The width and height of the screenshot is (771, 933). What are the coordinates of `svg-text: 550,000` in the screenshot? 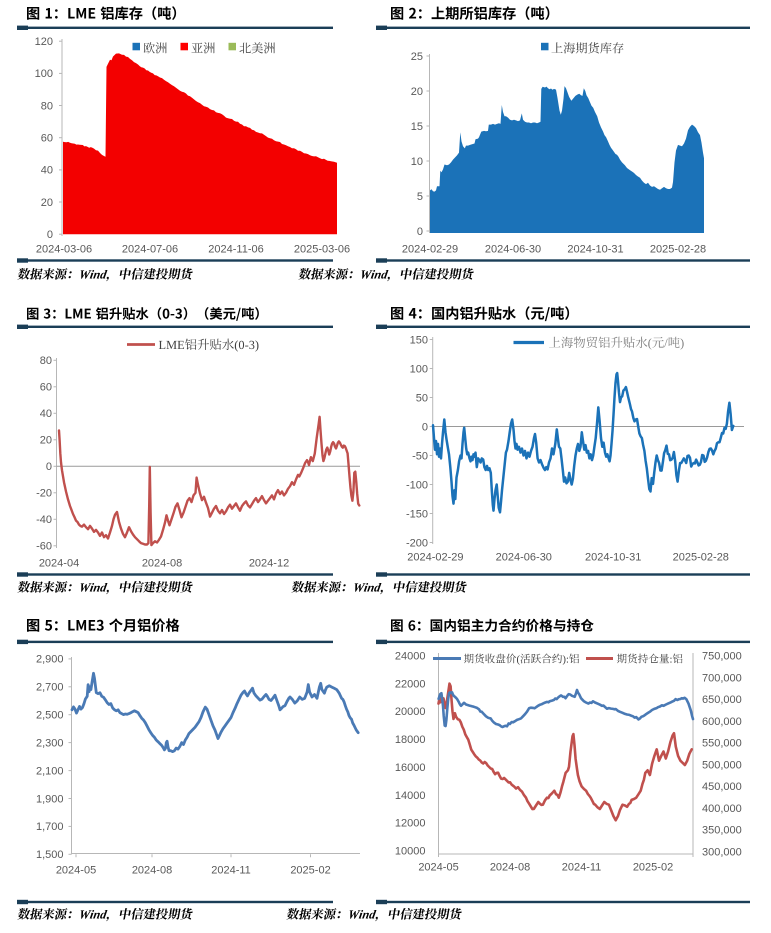 It's located at (722, 744).